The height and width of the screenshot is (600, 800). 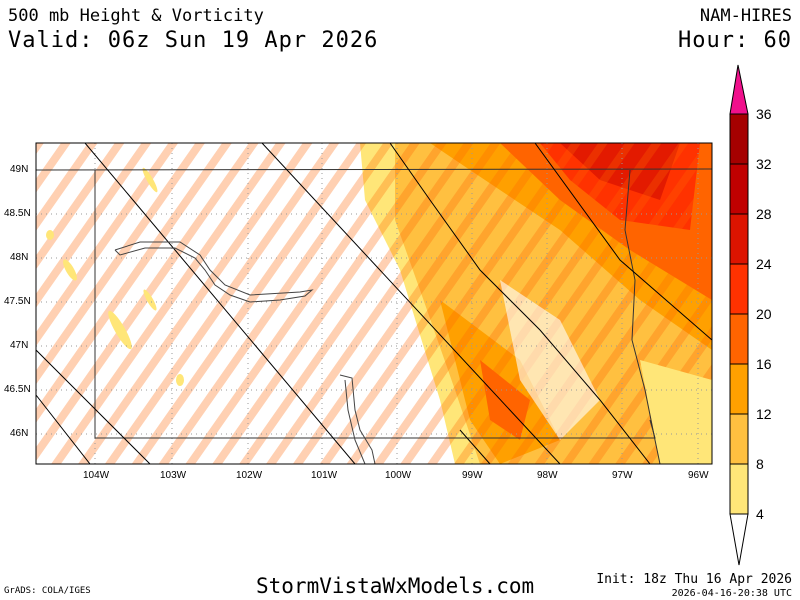 What do you see at coordinates (47, 591) in the screenshot?
I see `grads-credit: GrADS: COLA/IGES` at bounding box center [47, 591].